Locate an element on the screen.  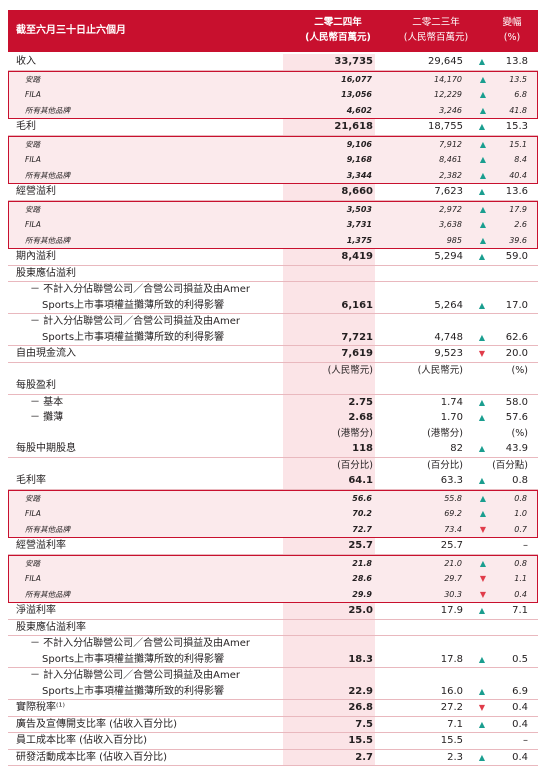
value-2024: 2.75 is located at coordinates (360, 403).